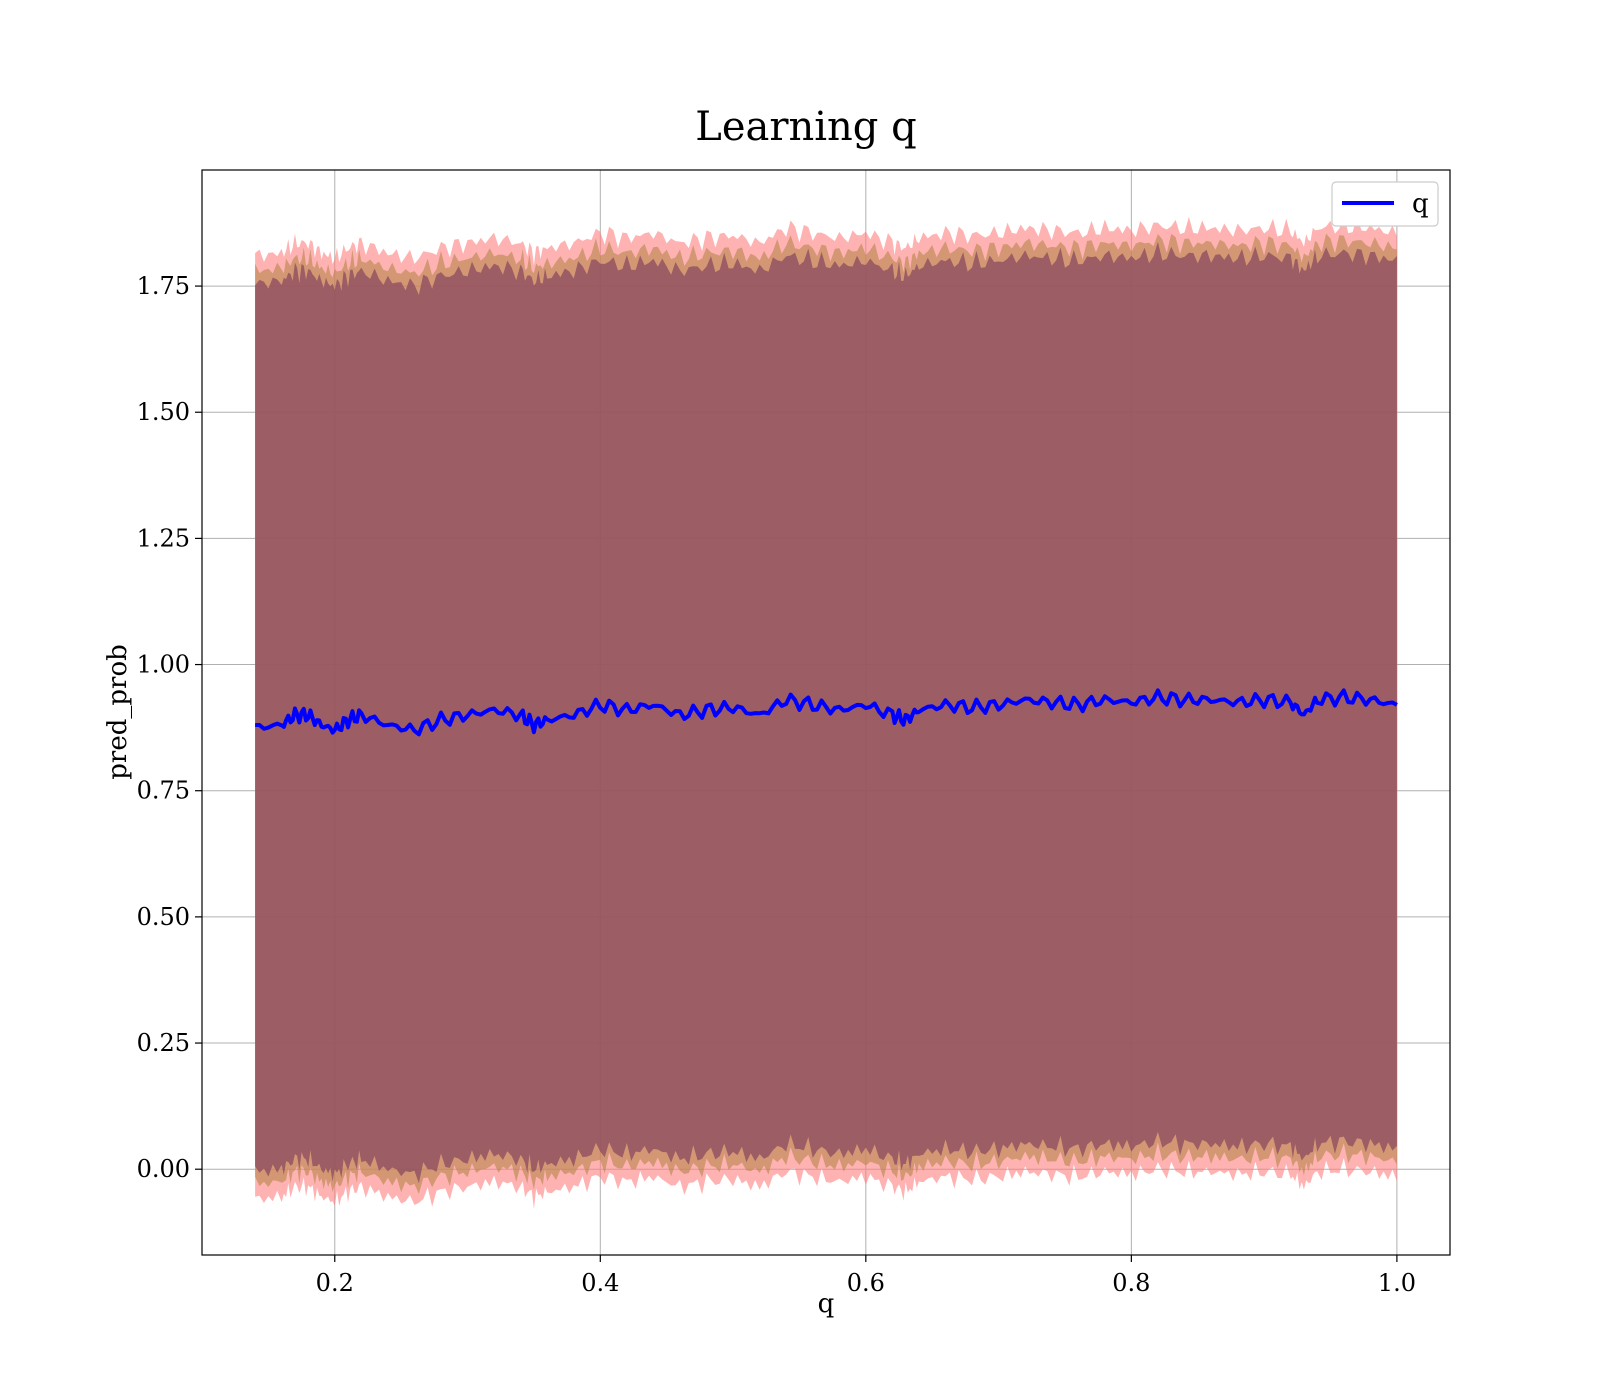  What do you see at coordinates (118, 711) in the screenshot?
I see `y-axis-label: pred_prob` at bounding box center [118, 711].